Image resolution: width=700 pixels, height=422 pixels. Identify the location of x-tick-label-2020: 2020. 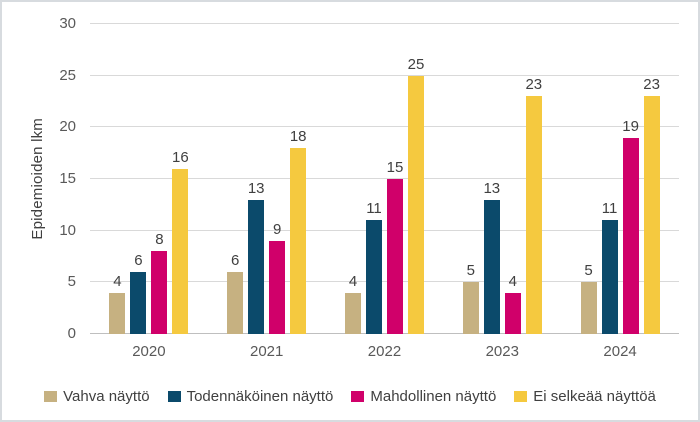
(149, 351).